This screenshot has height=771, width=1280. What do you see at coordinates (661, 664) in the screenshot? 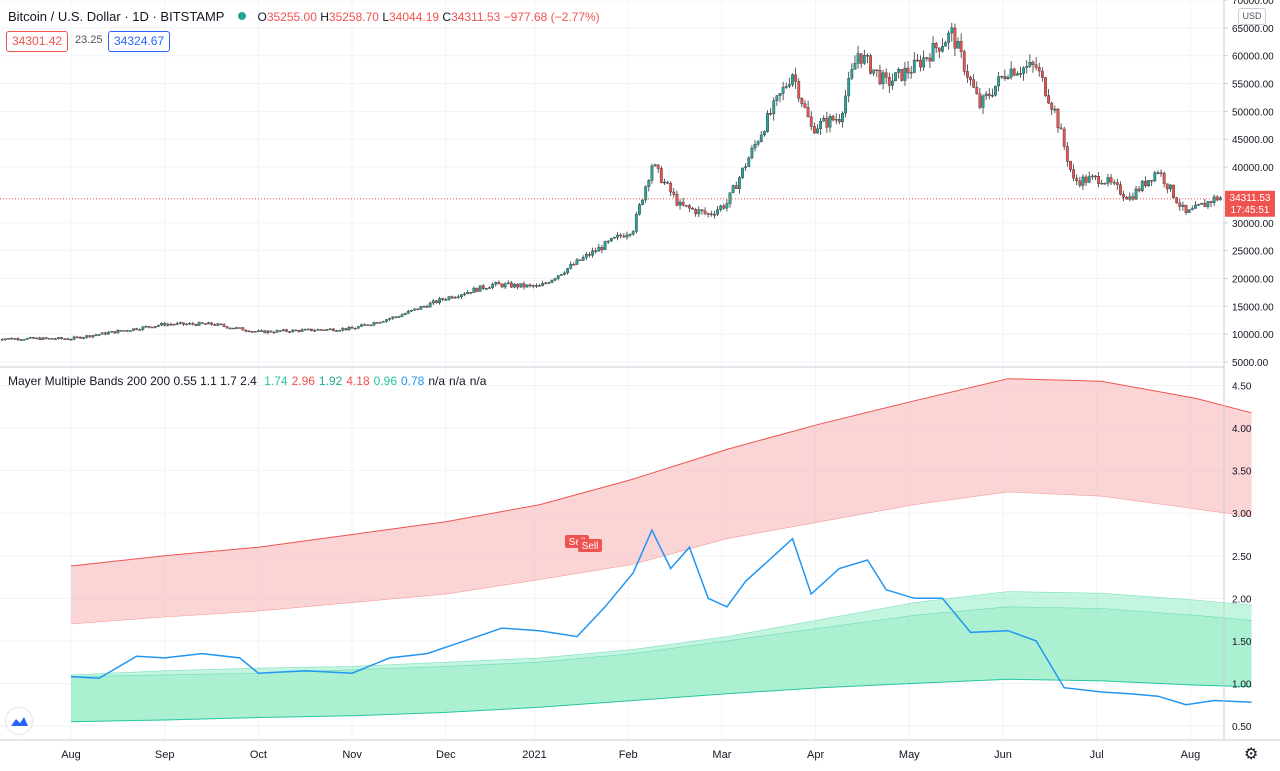
I see `lower-band-inner-fill` at bounding box center [661, 664].